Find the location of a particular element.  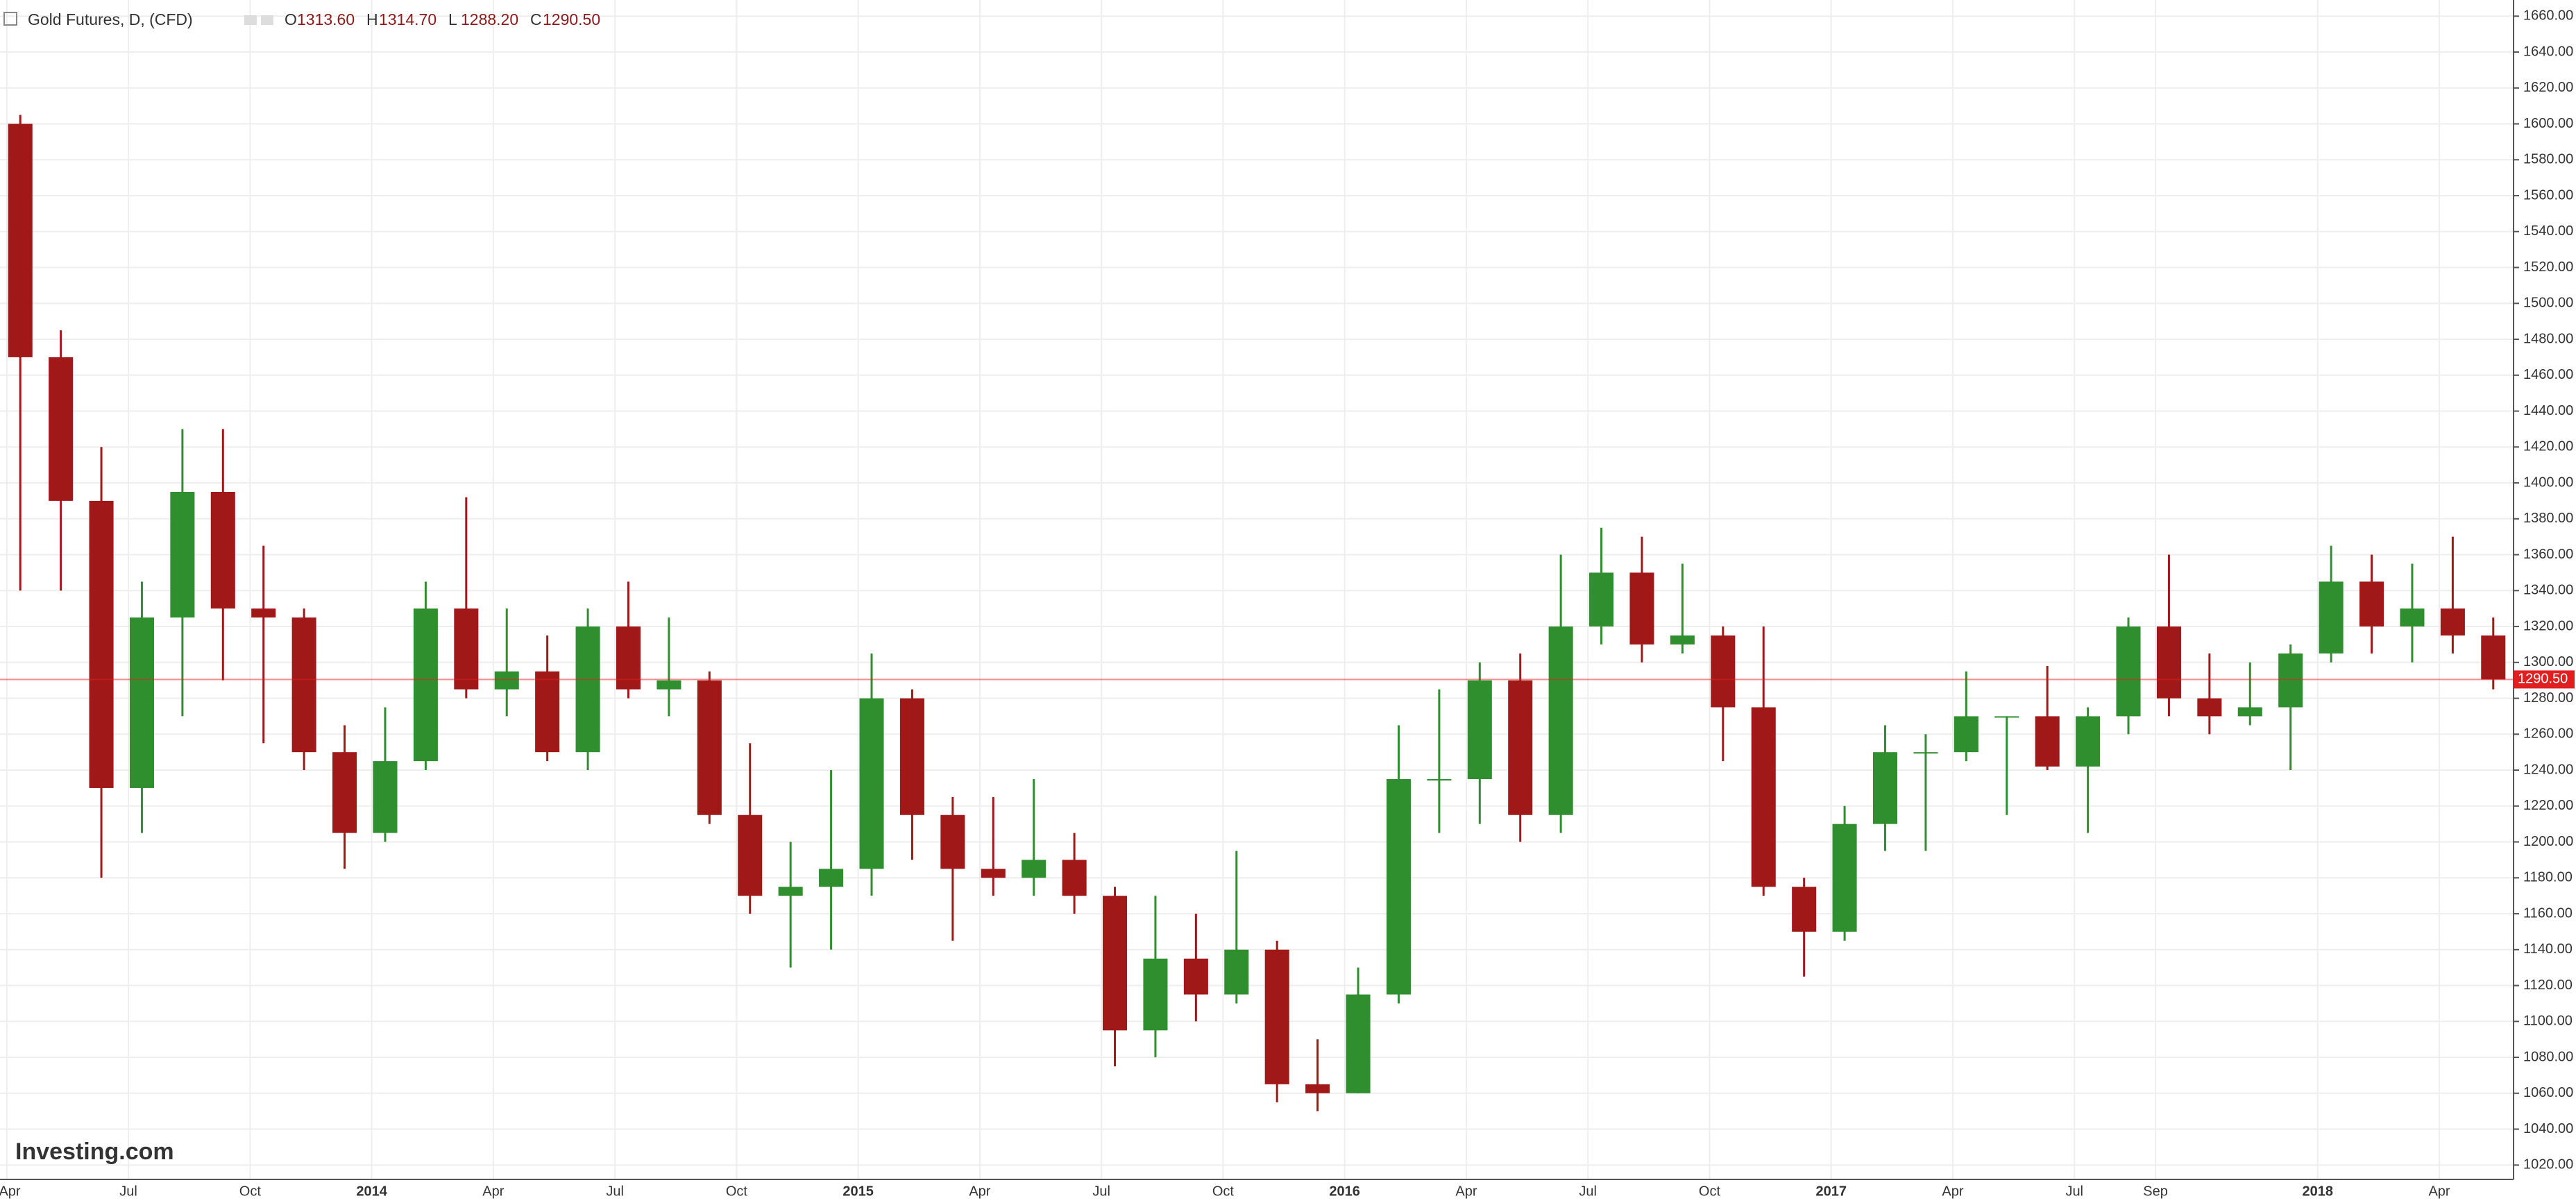

y-tick-label: 1600.00 is located at coordinates (2548, 123).